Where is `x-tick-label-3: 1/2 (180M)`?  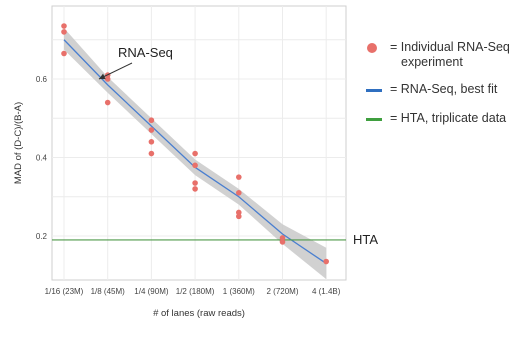 x-tick-label-3: 1/2 (180M) is located at coordinates (195, 291).